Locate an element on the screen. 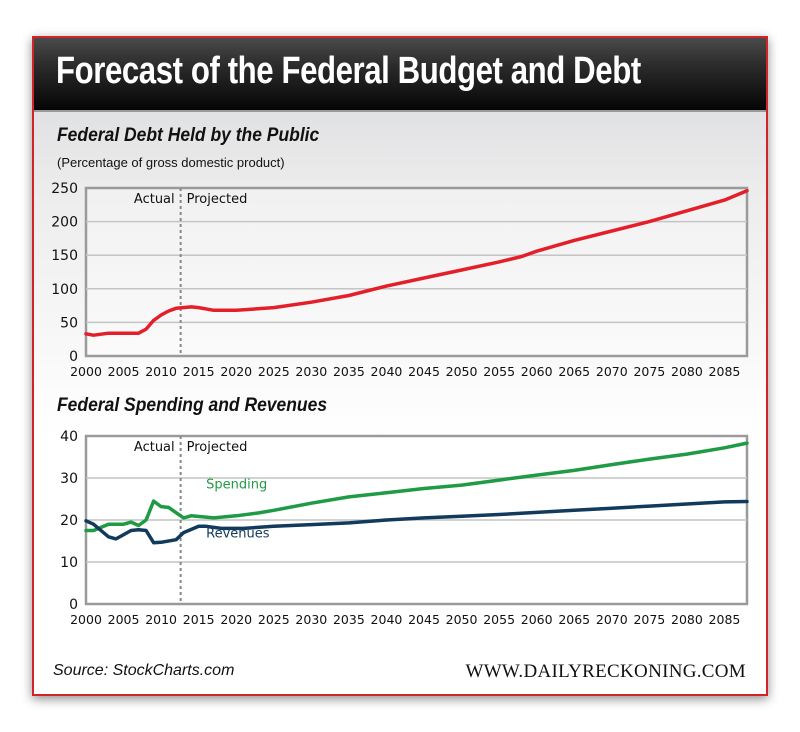  main-title: Forecast of the Federal Budget and Debt is located at coordinates (348, 71).